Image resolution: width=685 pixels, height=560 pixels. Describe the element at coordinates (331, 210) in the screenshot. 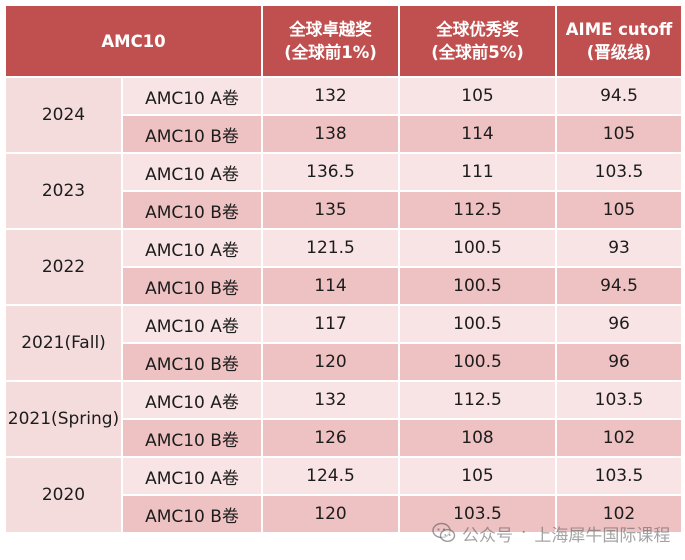

I see `top1-cell: 135` at that location.